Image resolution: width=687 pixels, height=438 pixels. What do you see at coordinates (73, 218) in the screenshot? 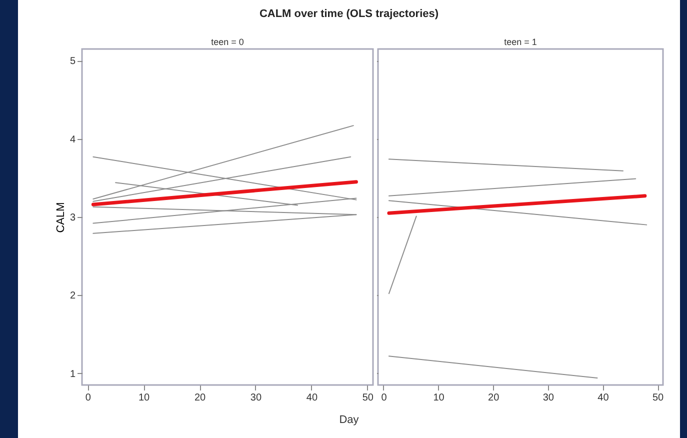
I see `y-tick-label: 3` at bounding box center [73, 218].